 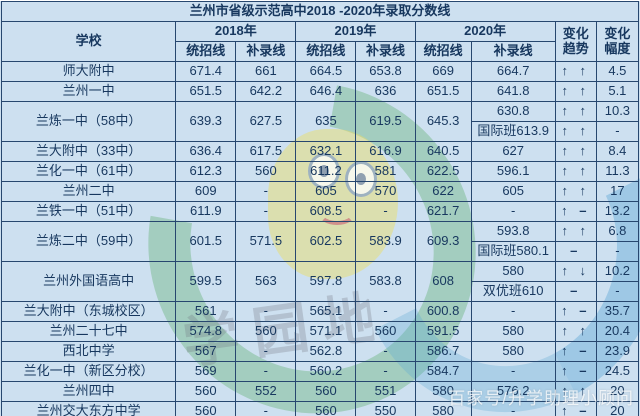 What do you see at coordinates (385, 171) in the screenshot?
I see `score-cell: 581` at bounding box center [385, 171].